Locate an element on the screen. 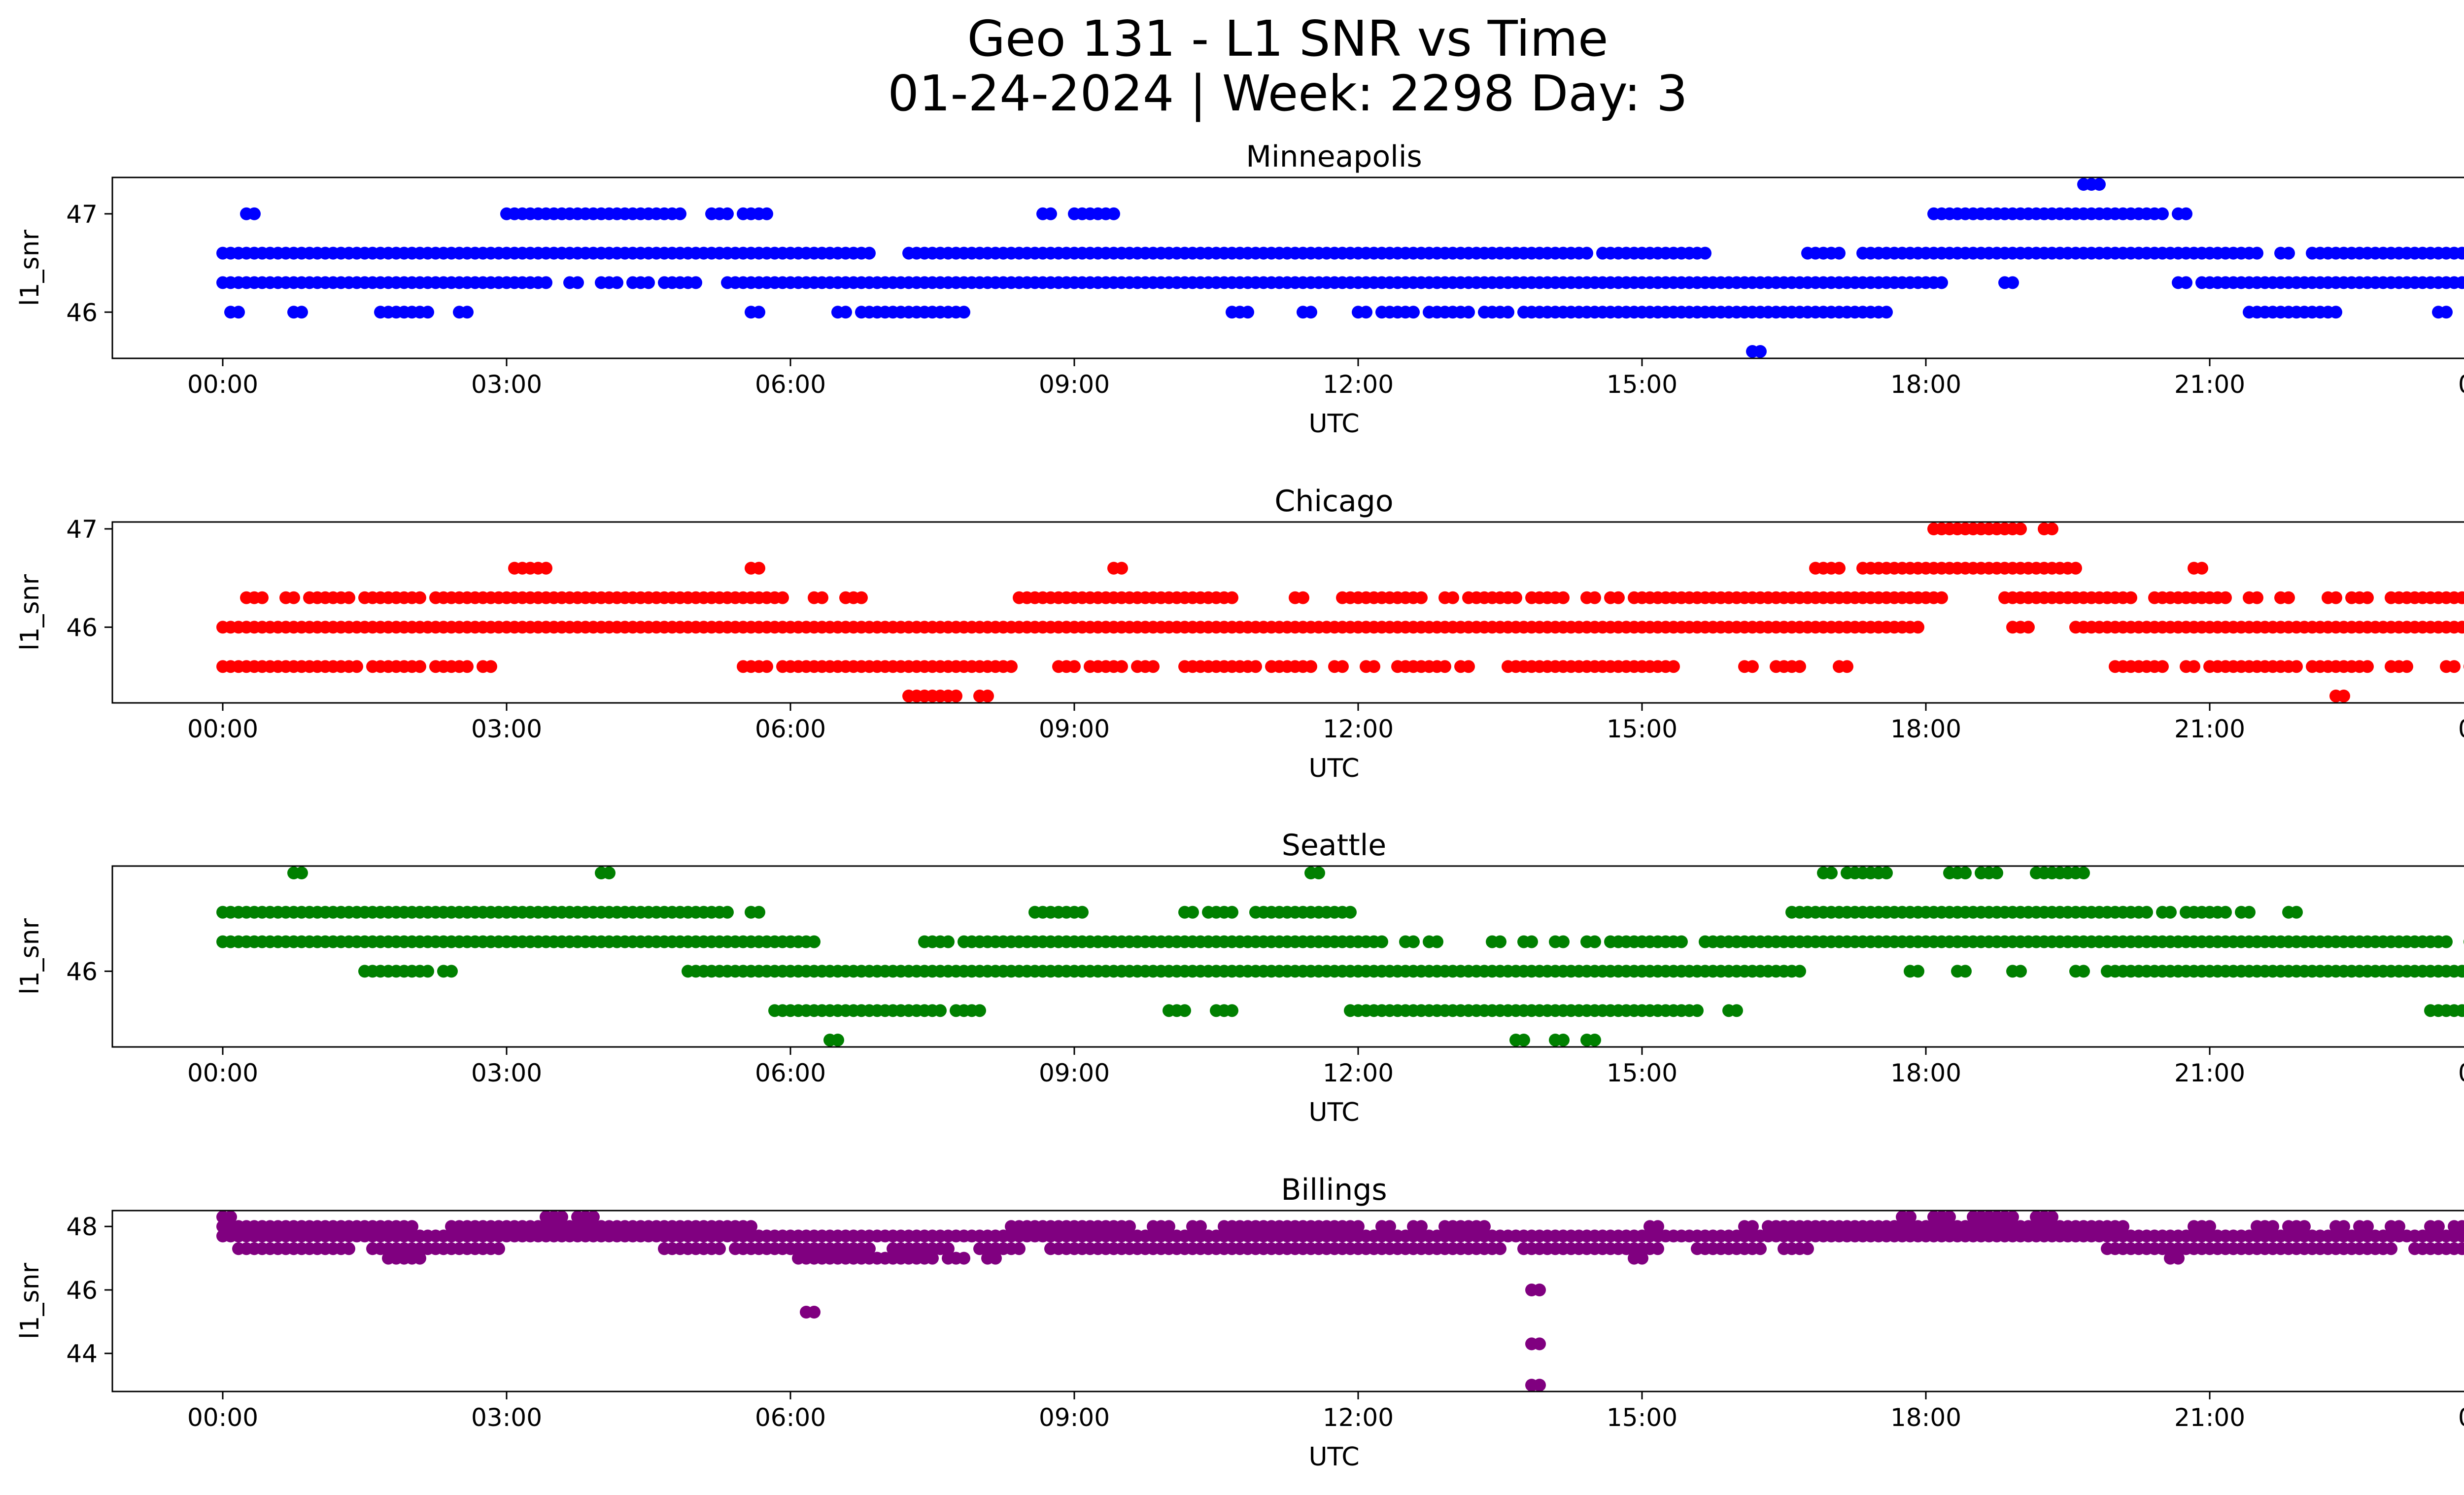 The height and width of the screenshot is (1495, 2464). x-tick-label: 12:00 is located at coordinates (1358, 1417).